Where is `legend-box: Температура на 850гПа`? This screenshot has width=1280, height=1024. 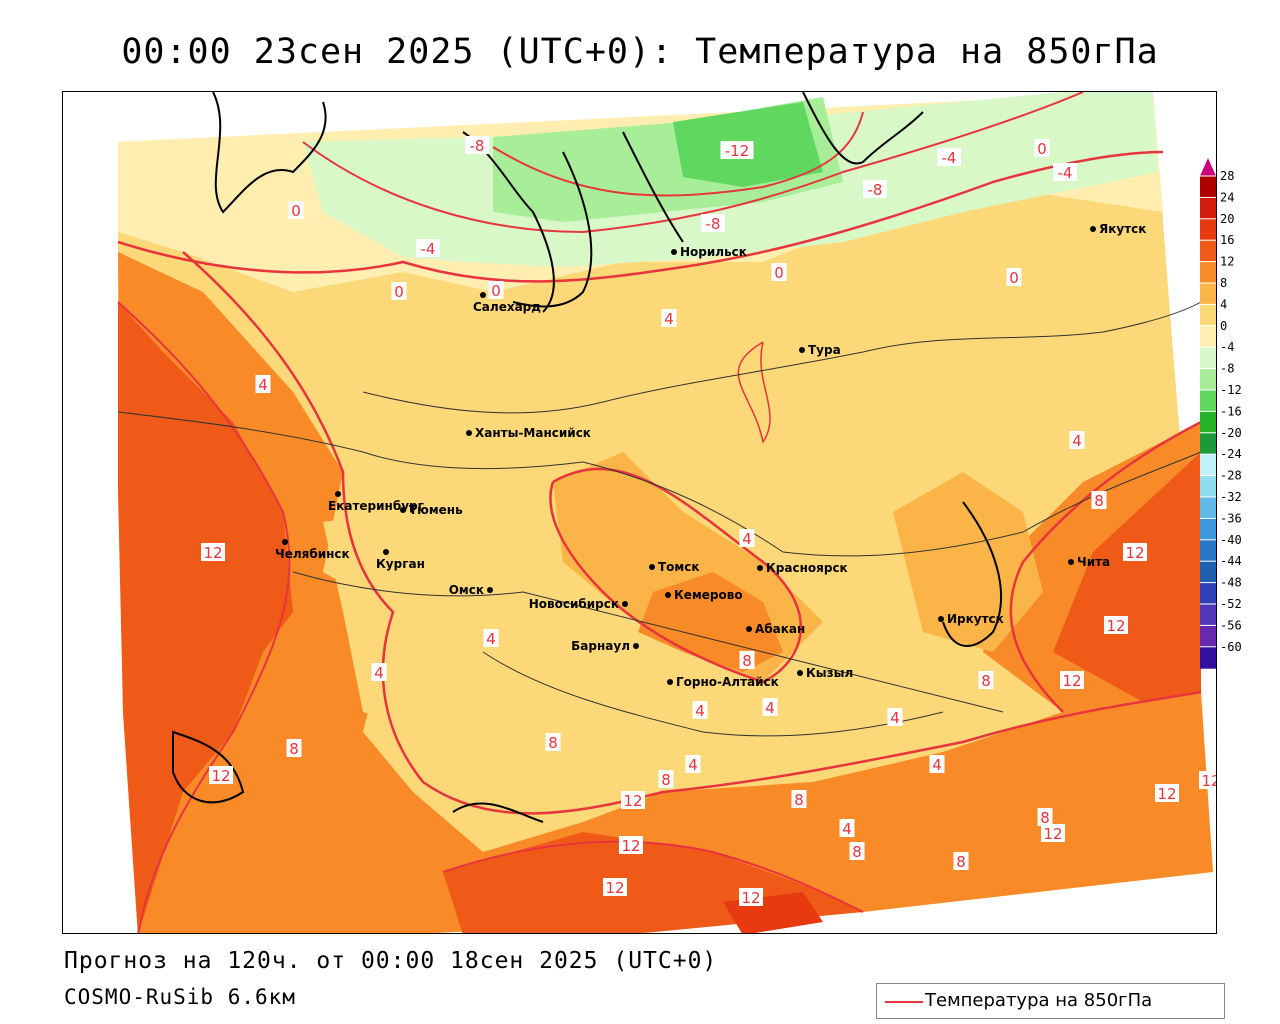 legend-box: Температура на 850гПа is located at coordinates (1050, 1001).